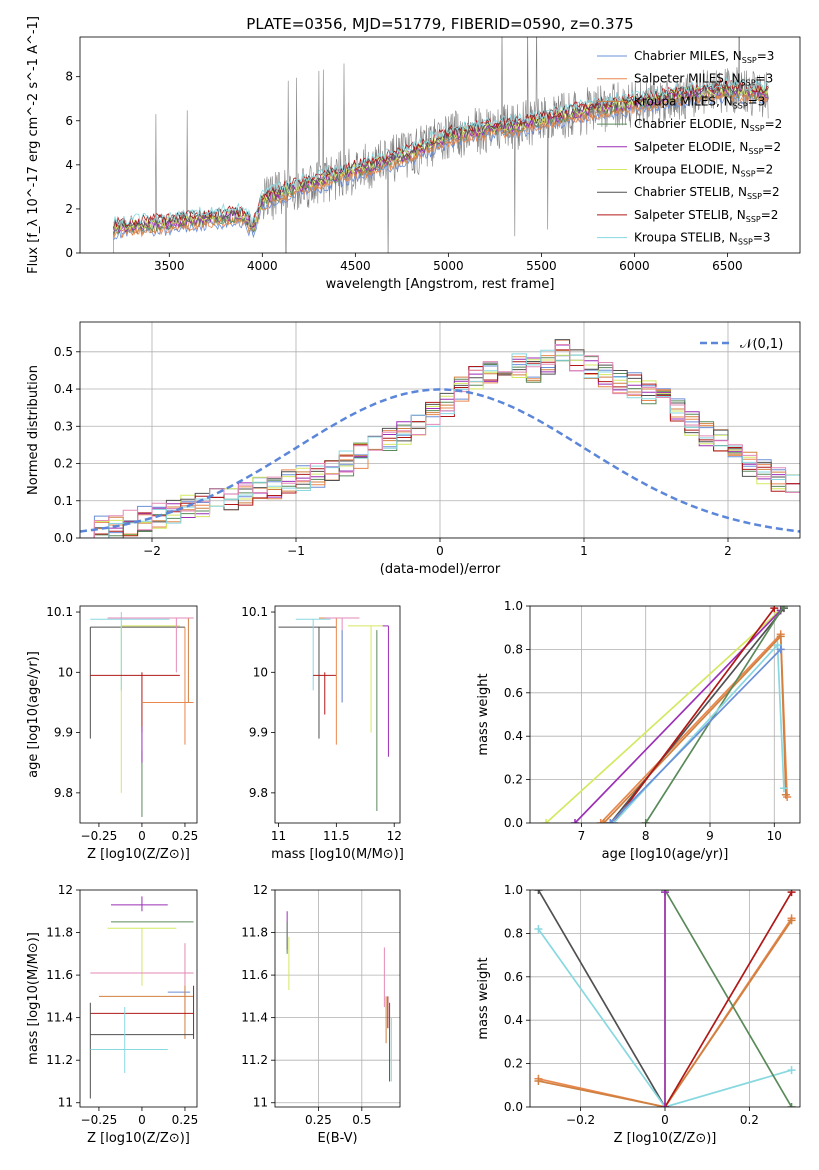  I want to click on x-tick-label: 6500, so click(727, 266).